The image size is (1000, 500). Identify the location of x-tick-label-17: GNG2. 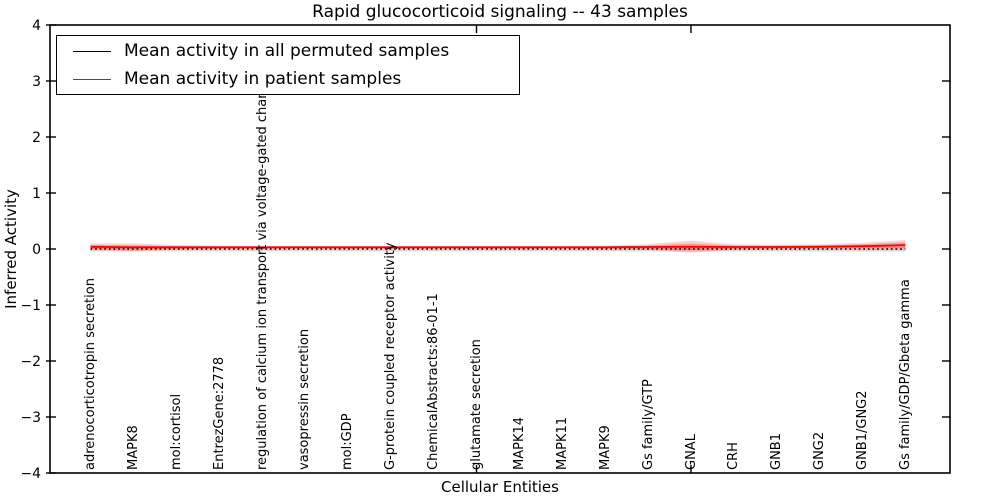
(820, 450).